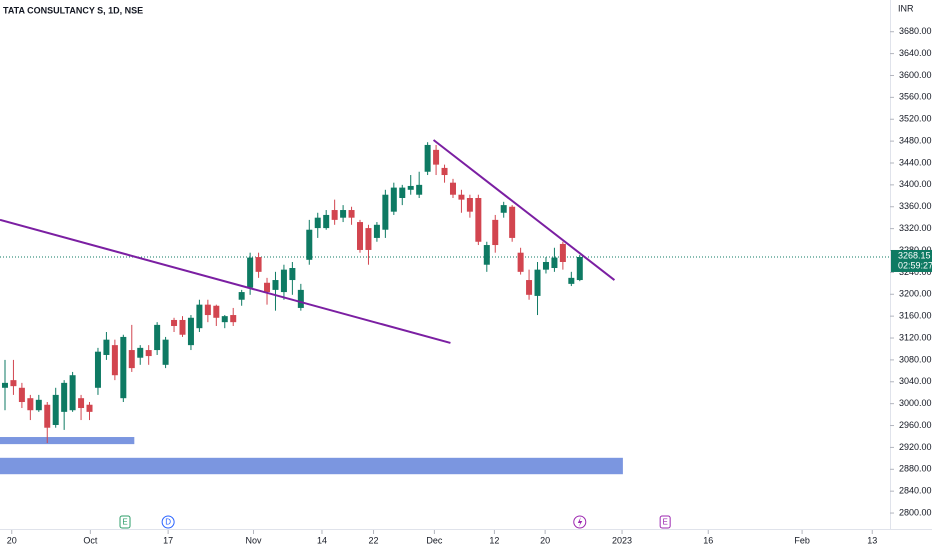 The height and width of the screenshot is (550, 932). Describe the element at coordinates (915, 31) in the screenshot. I see `y-tick-label: 3680.00` at that location.